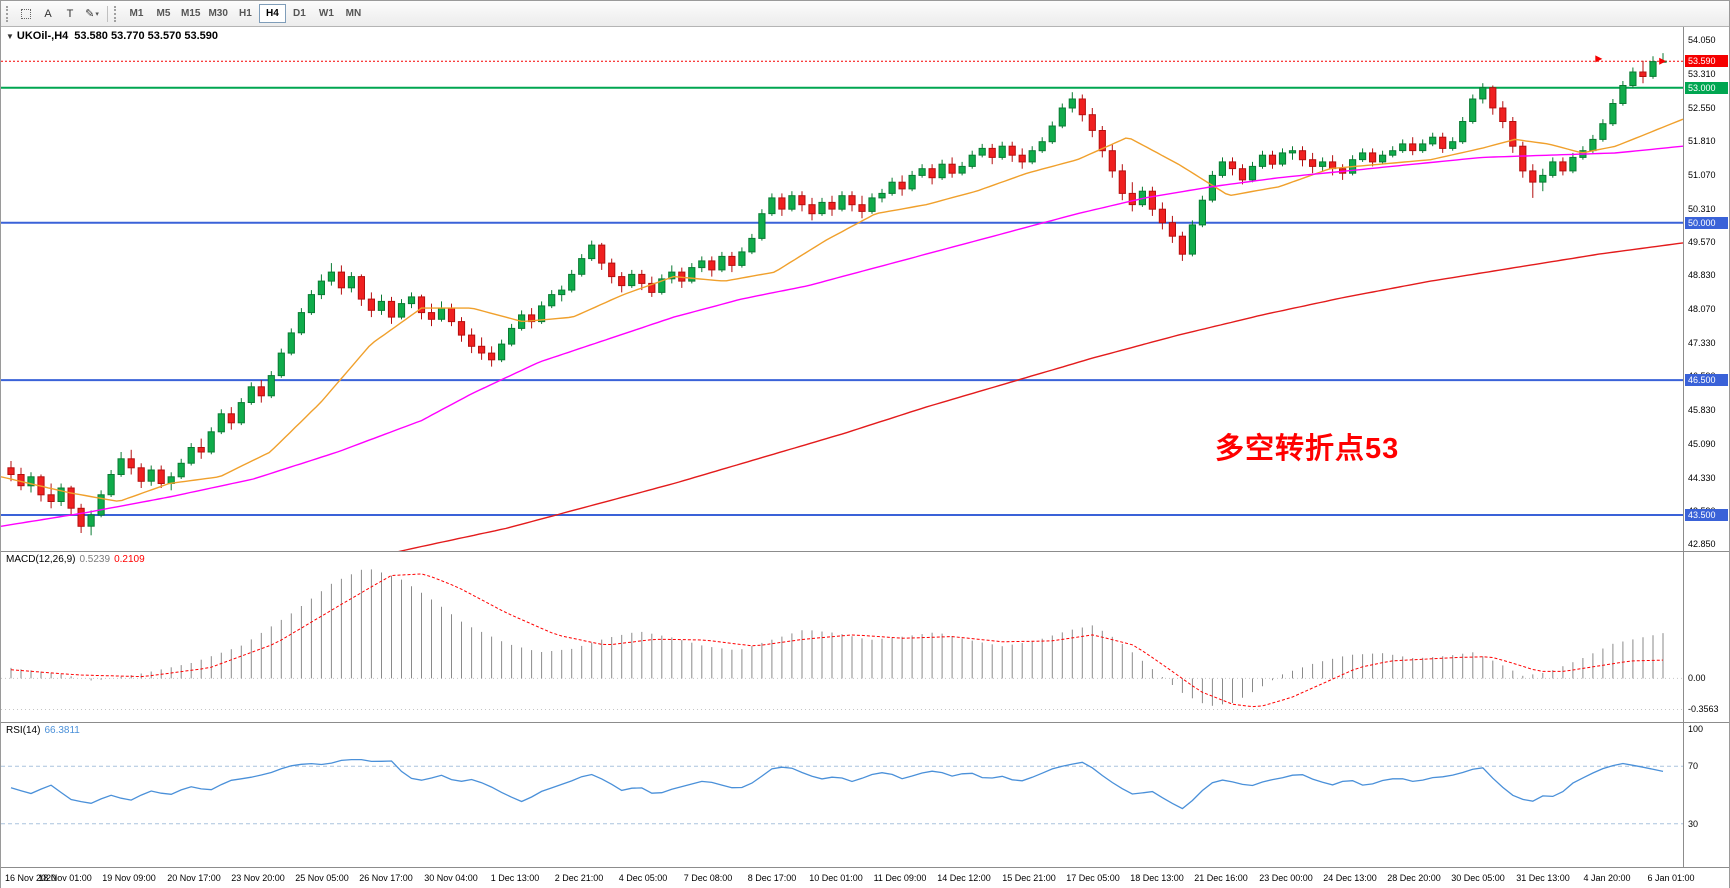 The image size is (1730, 888). I want to click on price-badge: 50.000, so click(1706, 223).